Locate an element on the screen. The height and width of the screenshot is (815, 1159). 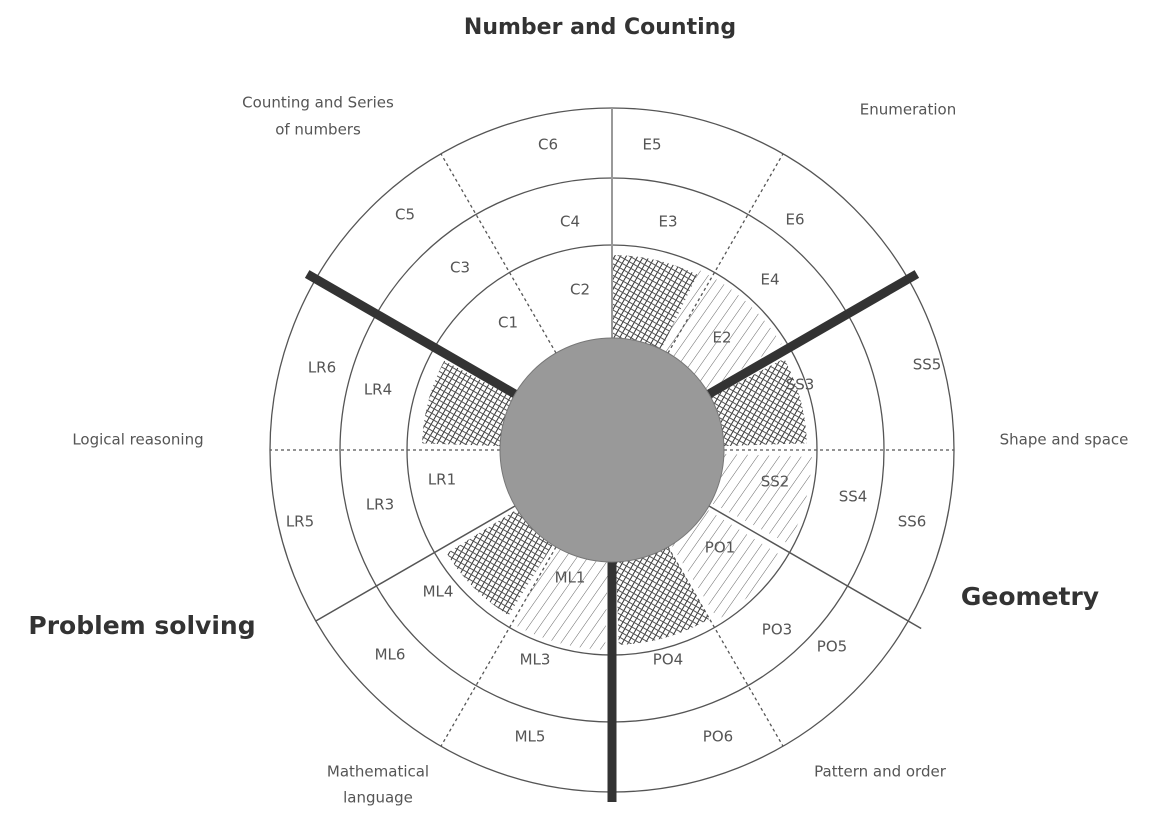
title: Number and Counting is located at coordinates (600, 27).